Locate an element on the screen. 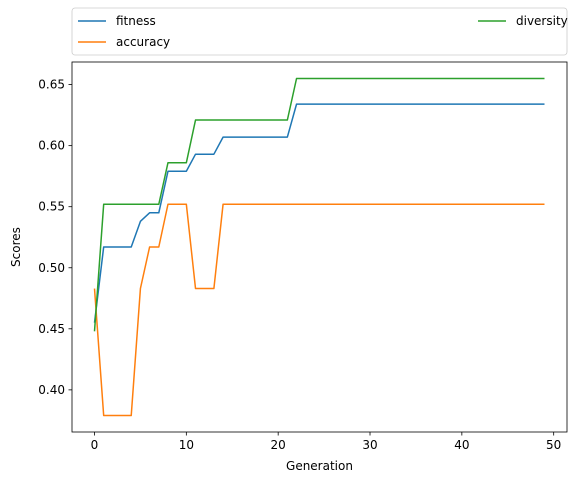 This screenshot has width=576, height=486. legend: fitness accuracy diversity is located at coordinates (320, 31).